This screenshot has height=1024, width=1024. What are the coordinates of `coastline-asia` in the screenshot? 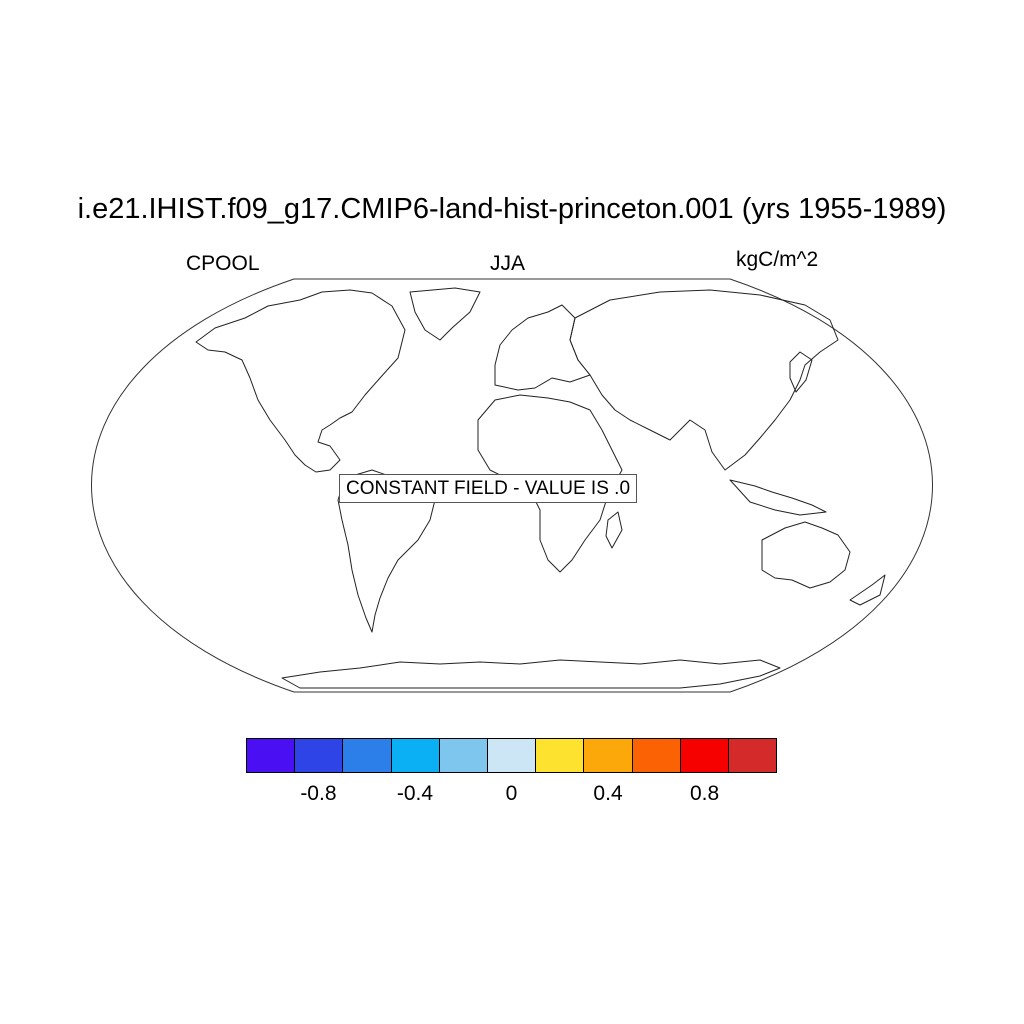 It's located at (704, 380).